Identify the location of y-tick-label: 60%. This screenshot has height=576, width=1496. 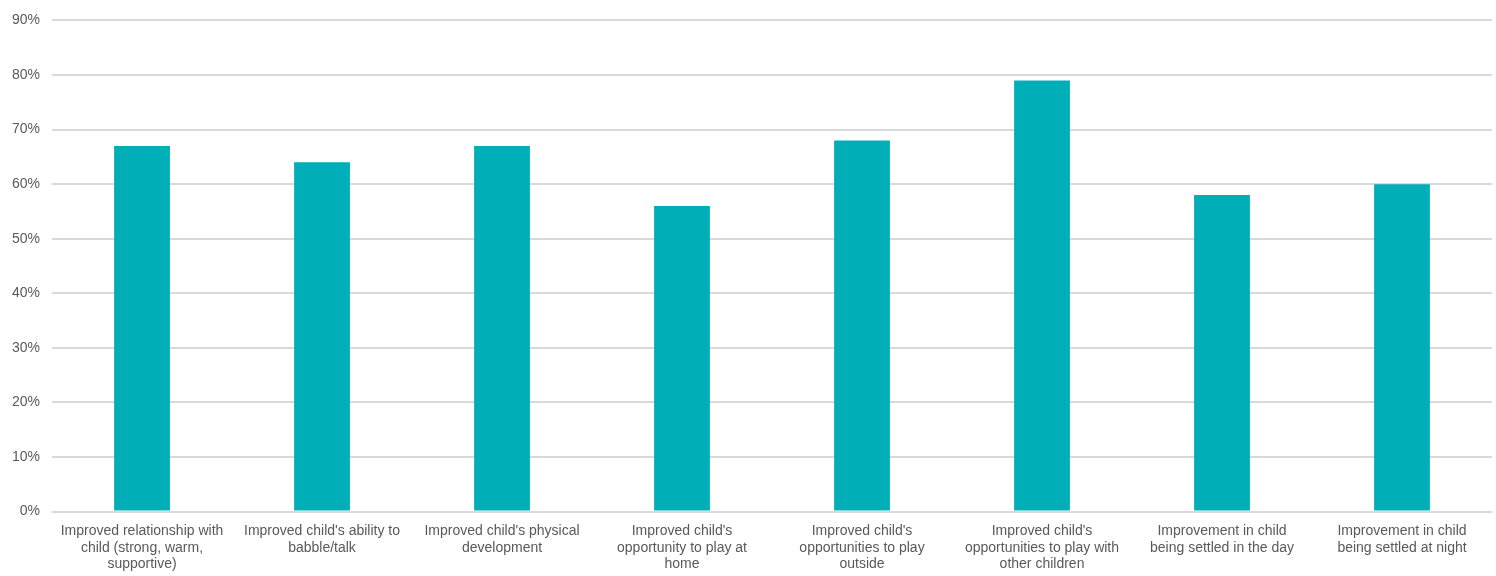
(26, 182).